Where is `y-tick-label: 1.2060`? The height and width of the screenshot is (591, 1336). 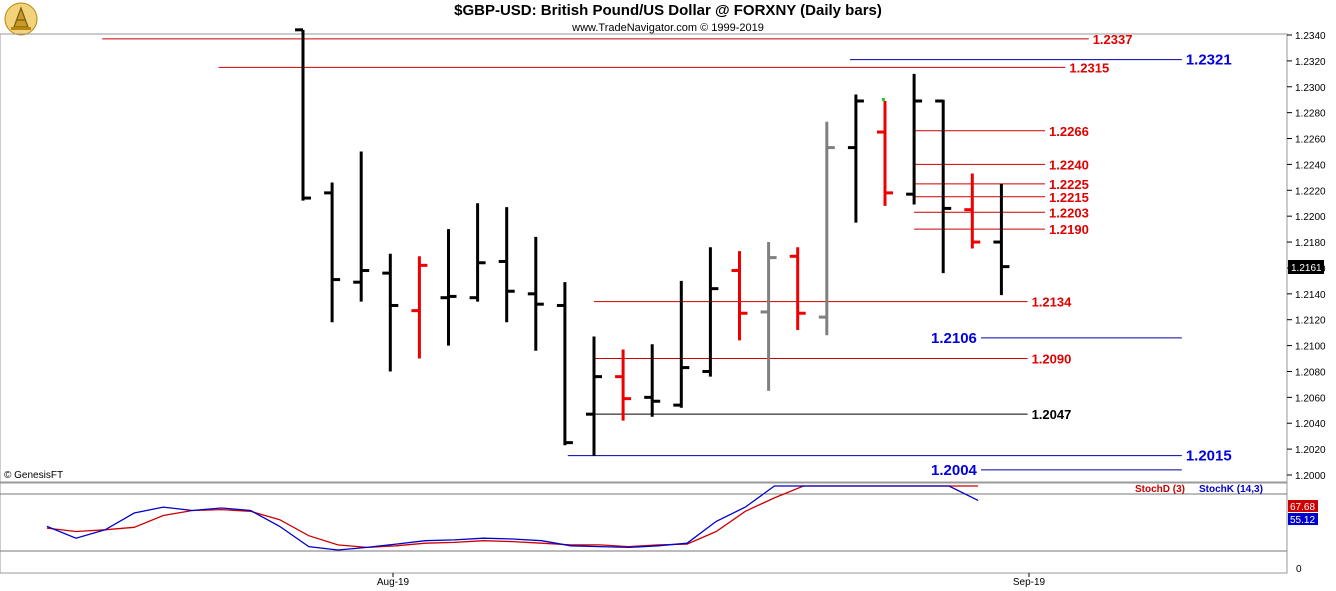
y-tick-label: 1.2060 is located at coordinates (1310, 398).